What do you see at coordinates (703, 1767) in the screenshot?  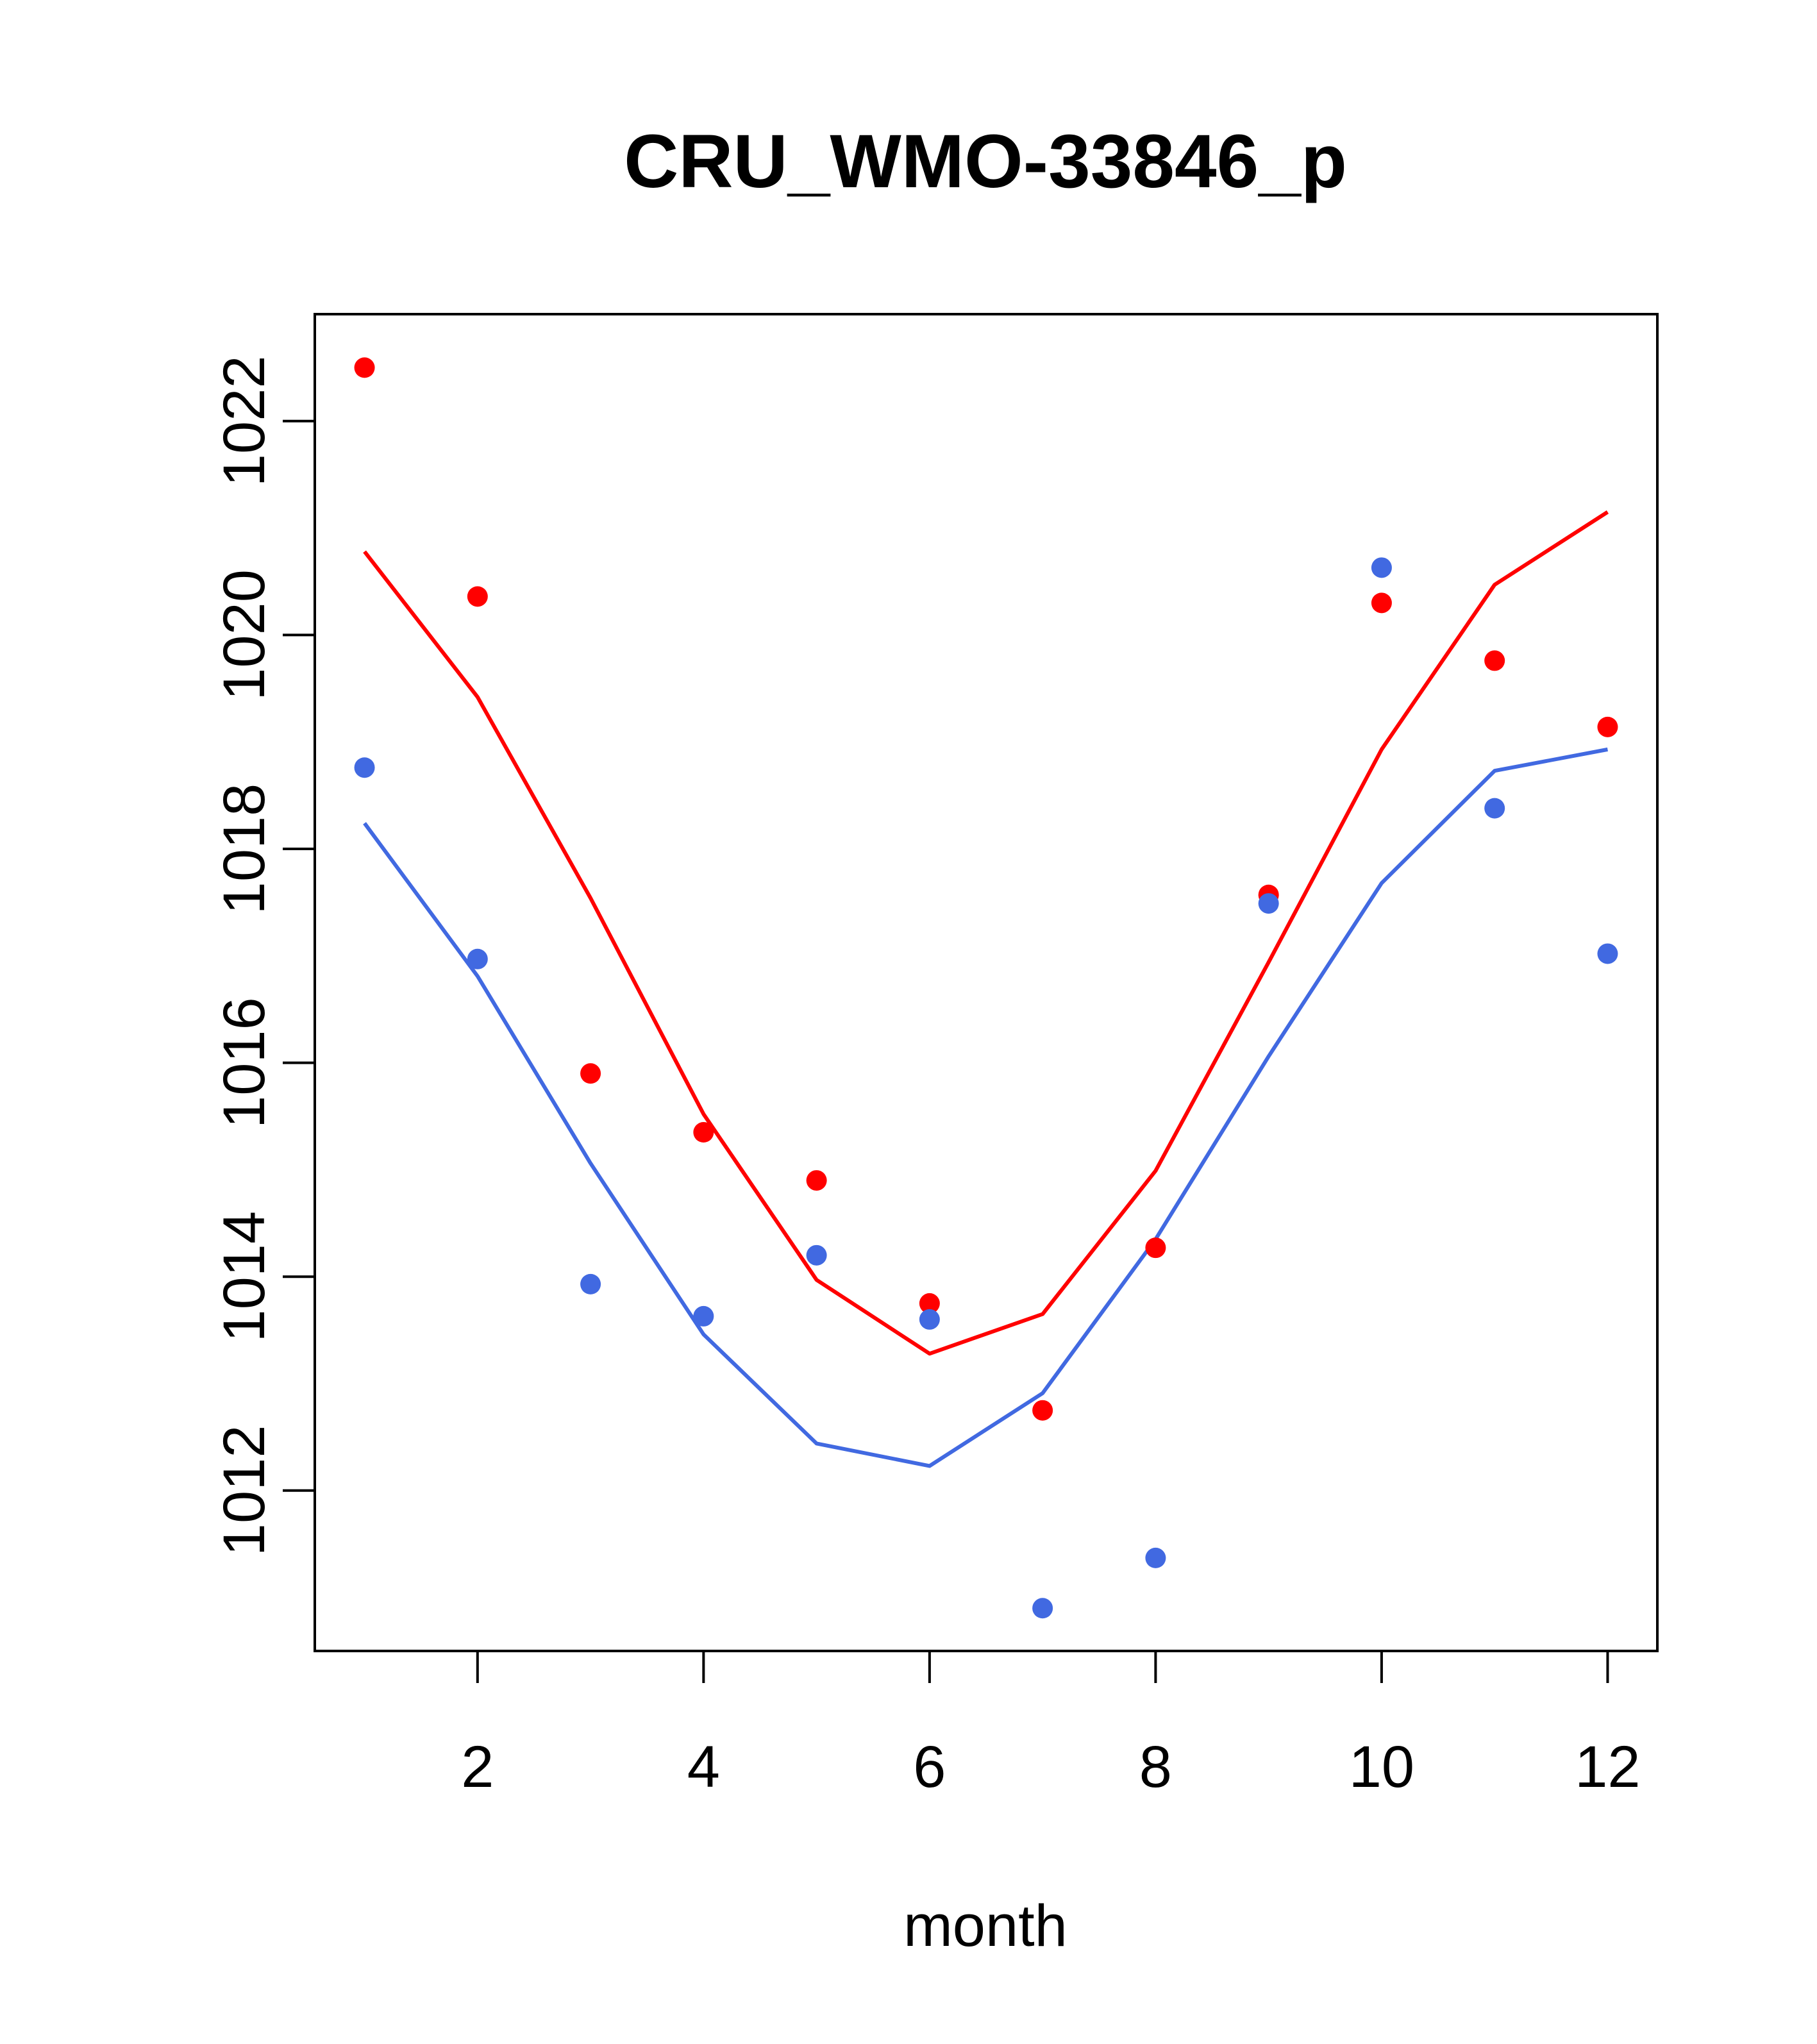 I see `x-tick-label: 4` at bounding box center [703, 1767].